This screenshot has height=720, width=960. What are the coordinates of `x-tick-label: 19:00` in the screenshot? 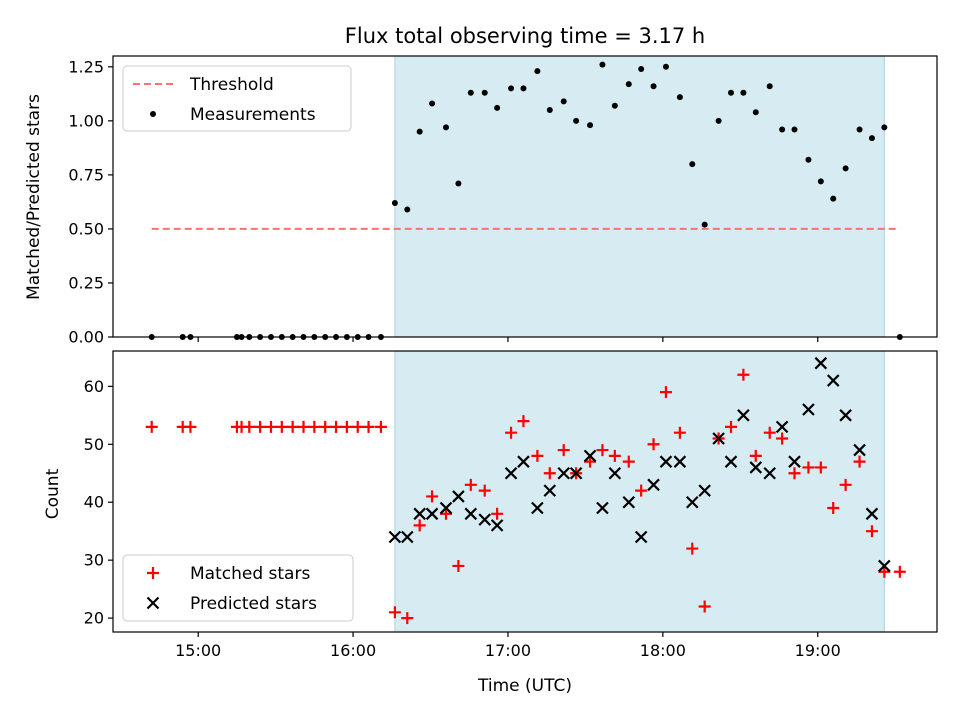 It's located at (818, 650).